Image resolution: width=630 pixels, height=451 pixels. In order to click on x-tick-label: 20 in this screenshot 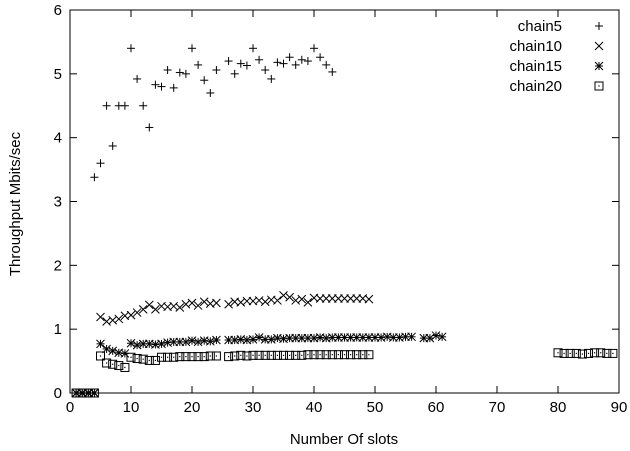, I will do `click(192, 407)`.